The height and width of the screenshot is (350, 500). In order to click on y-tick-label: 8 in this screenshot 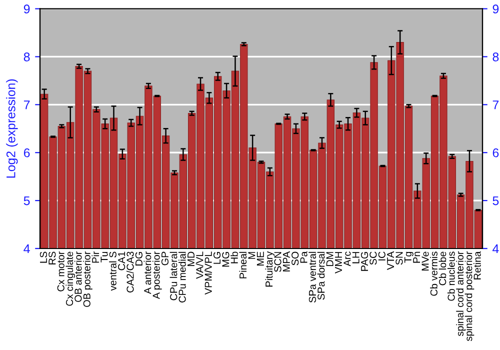, I will do `click(27, 57)`.